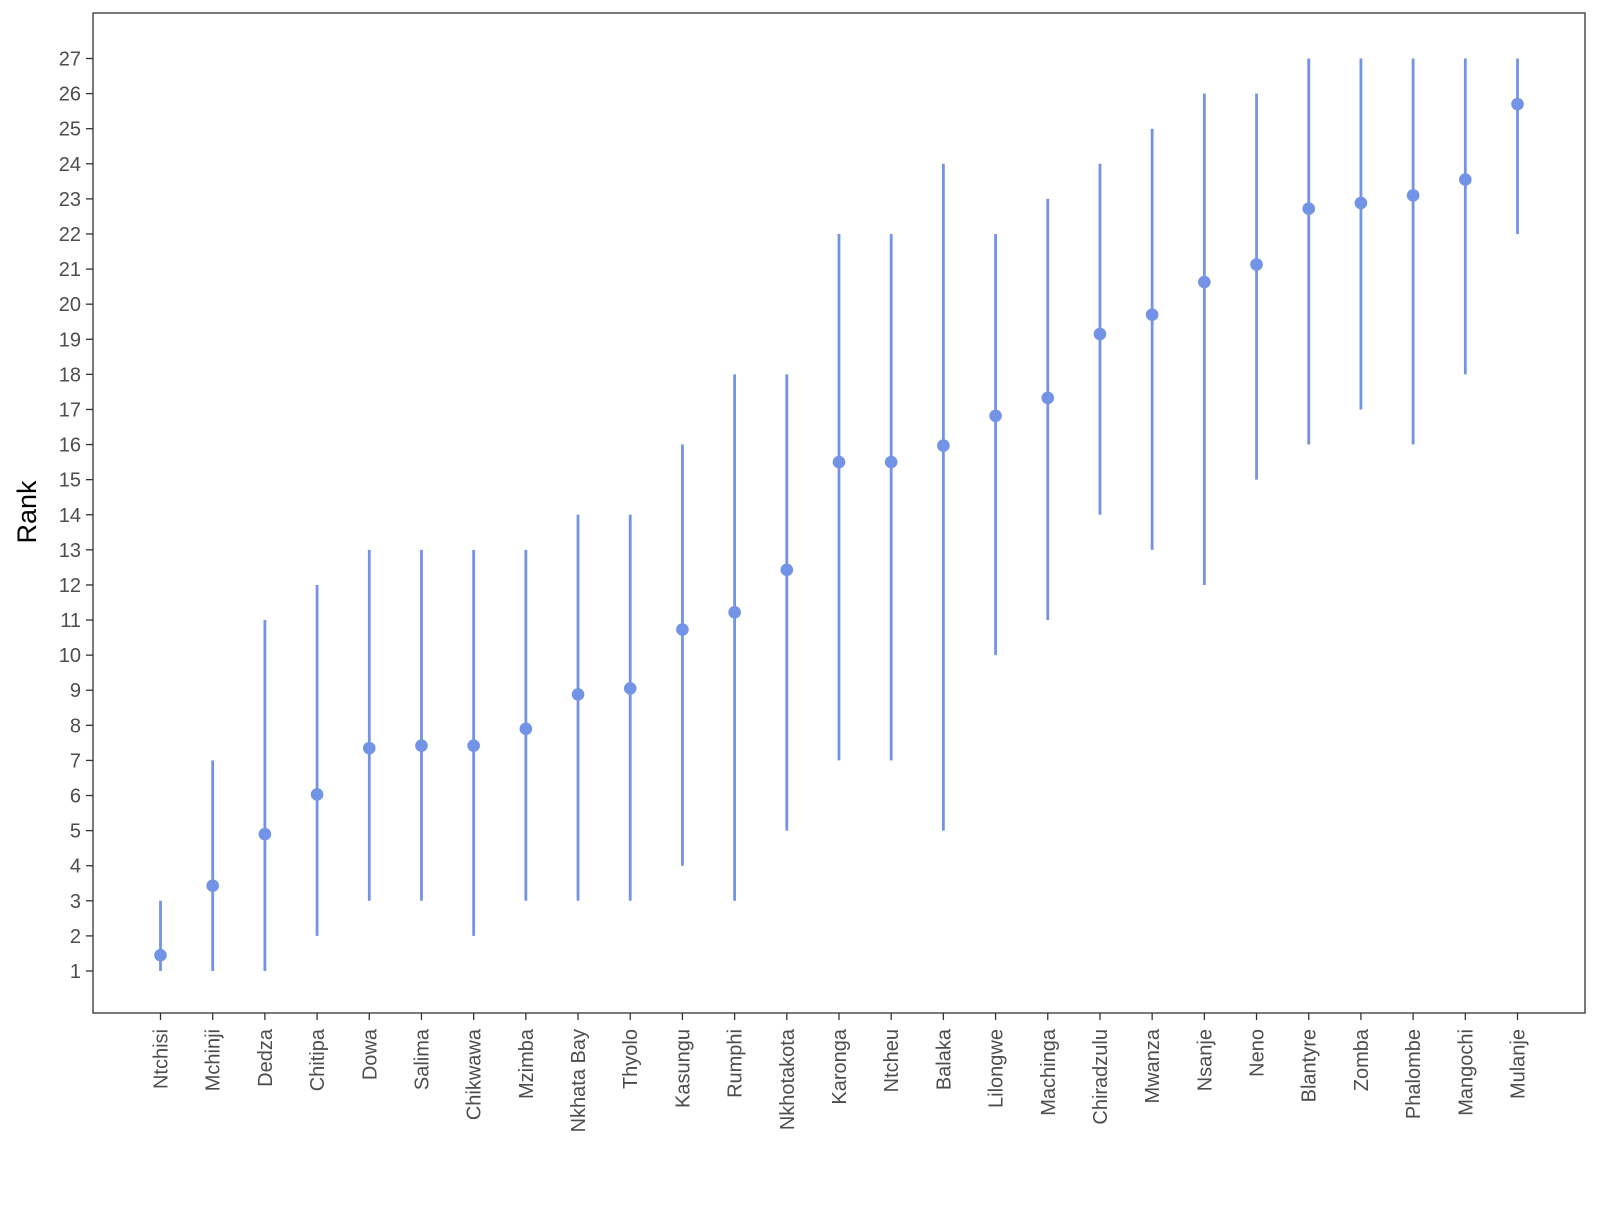  Describe the element at coordinates (892, 1060) in the screenshot. I see `x-tick-label-ntcheu: Ntcheu` at that location.